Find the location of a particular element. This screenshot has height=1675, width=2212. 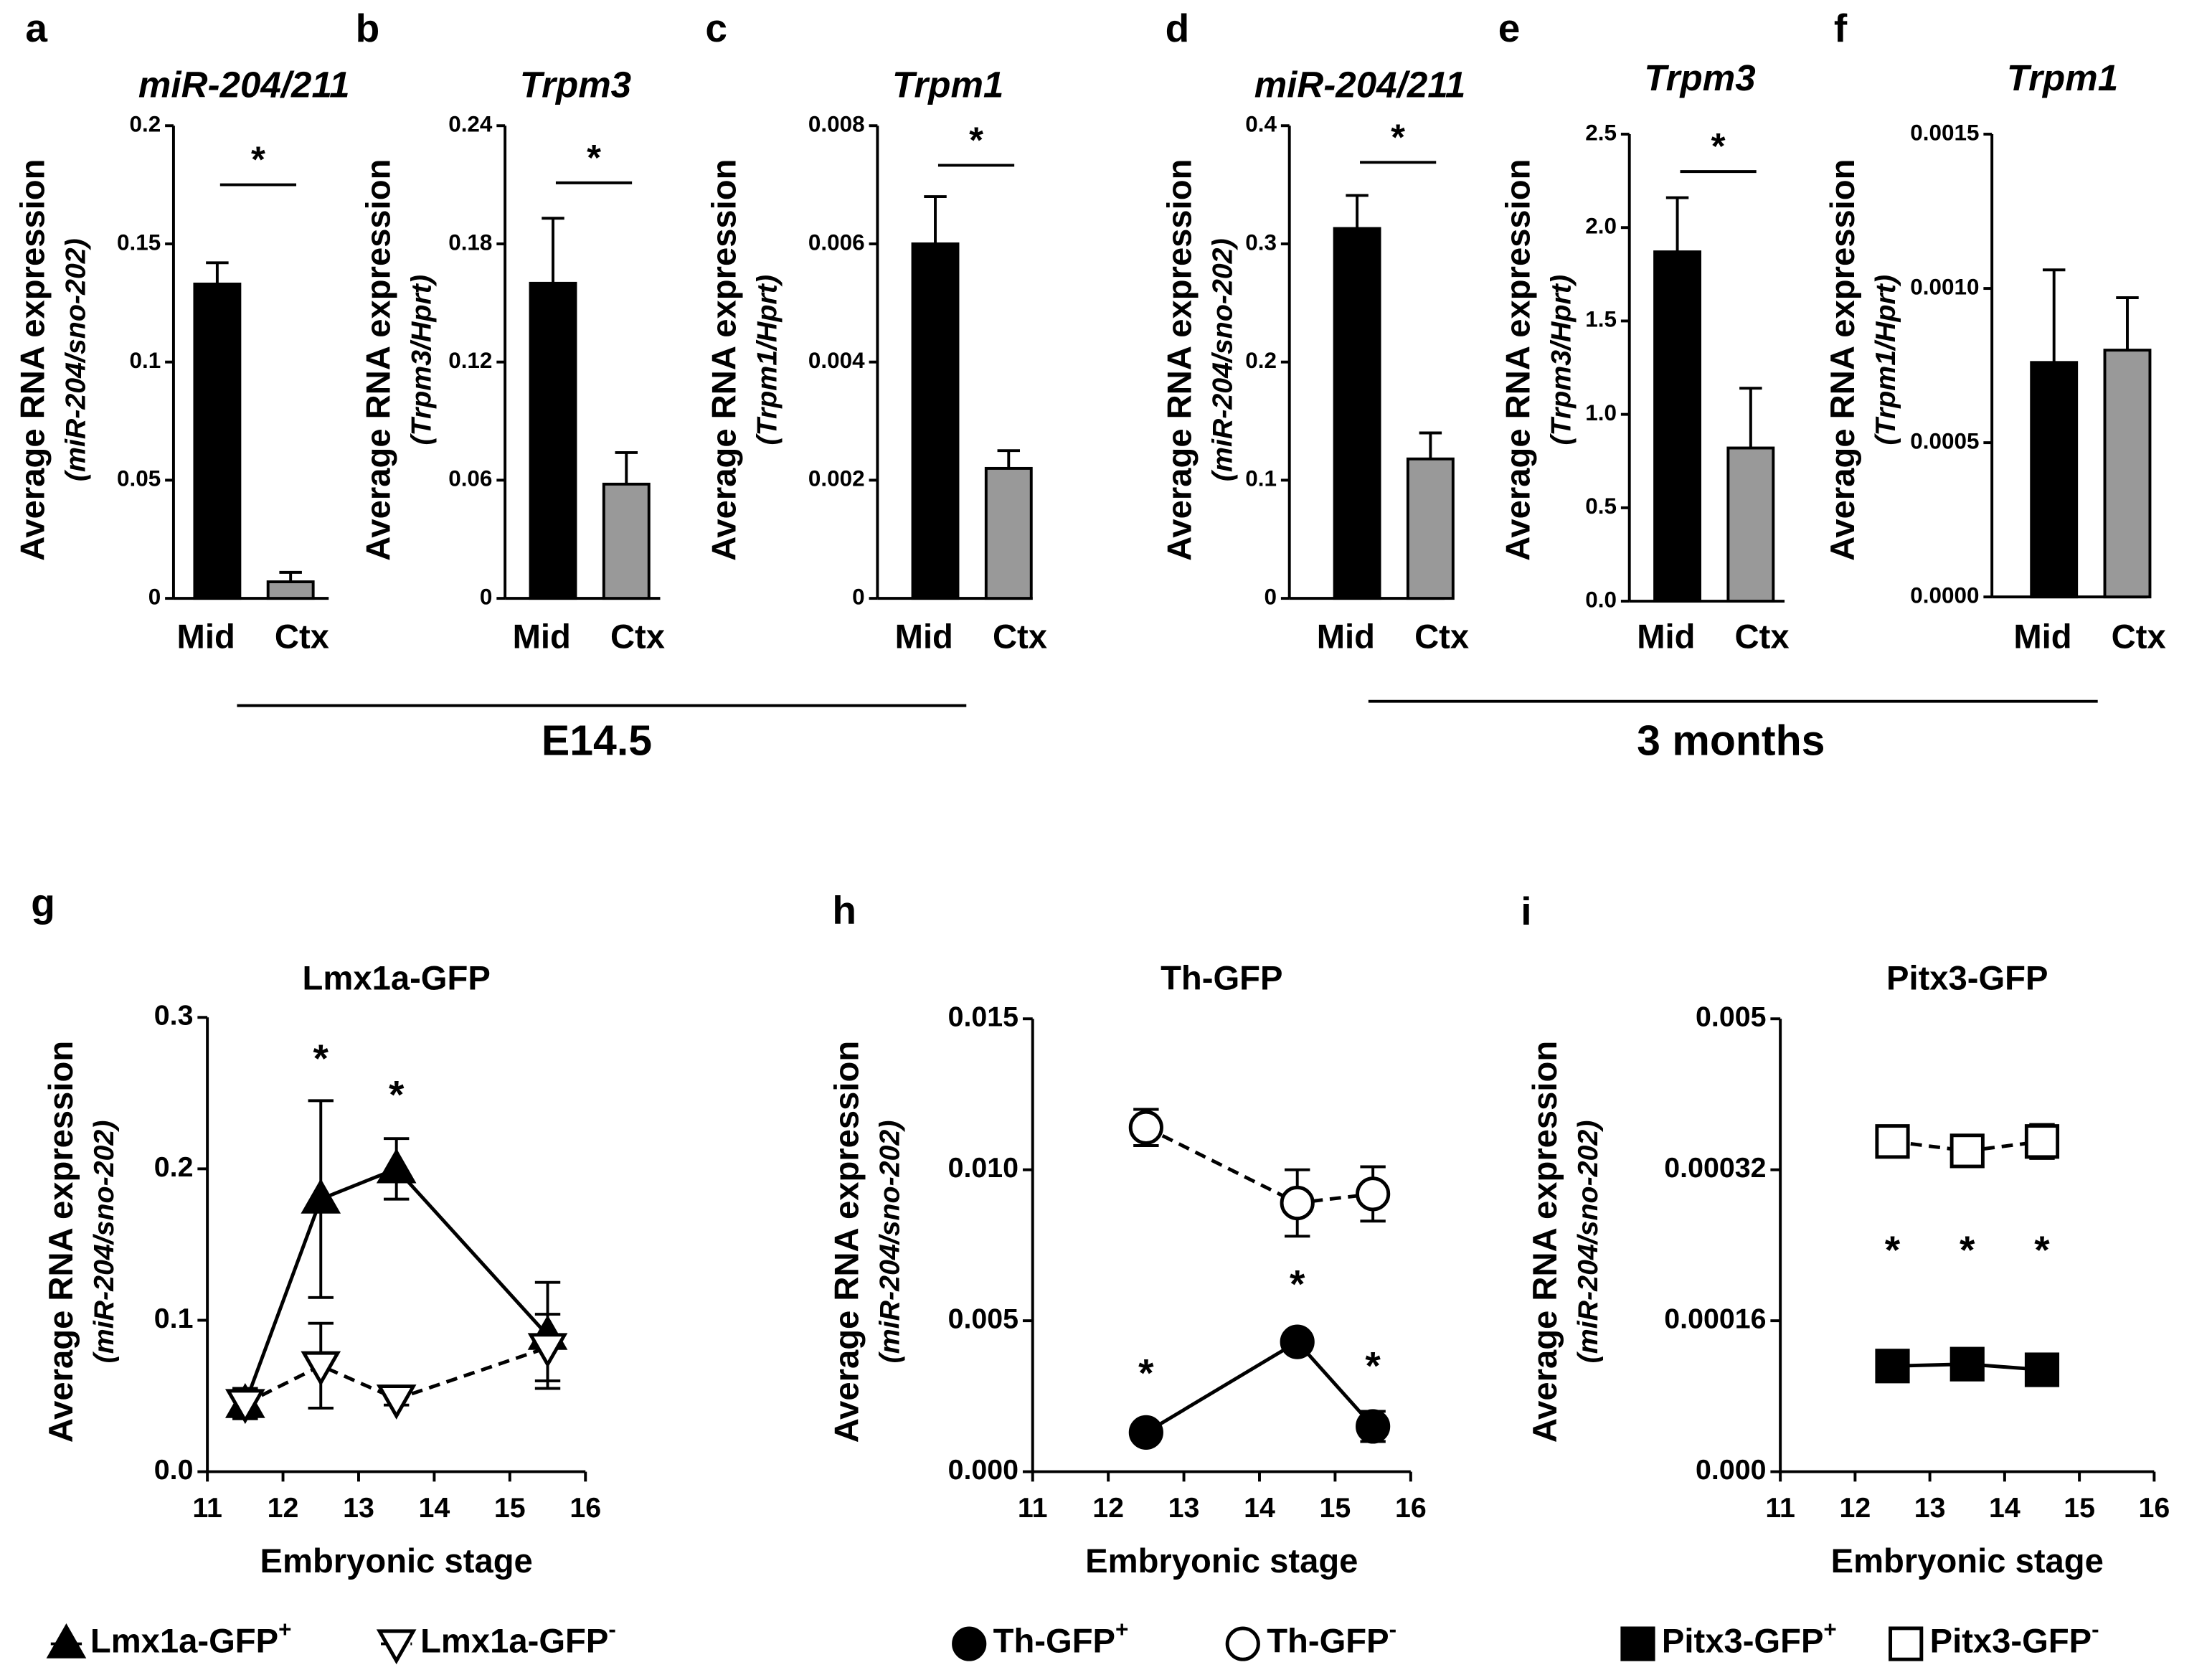

panel-label: g is located at coordinates (43, 902).